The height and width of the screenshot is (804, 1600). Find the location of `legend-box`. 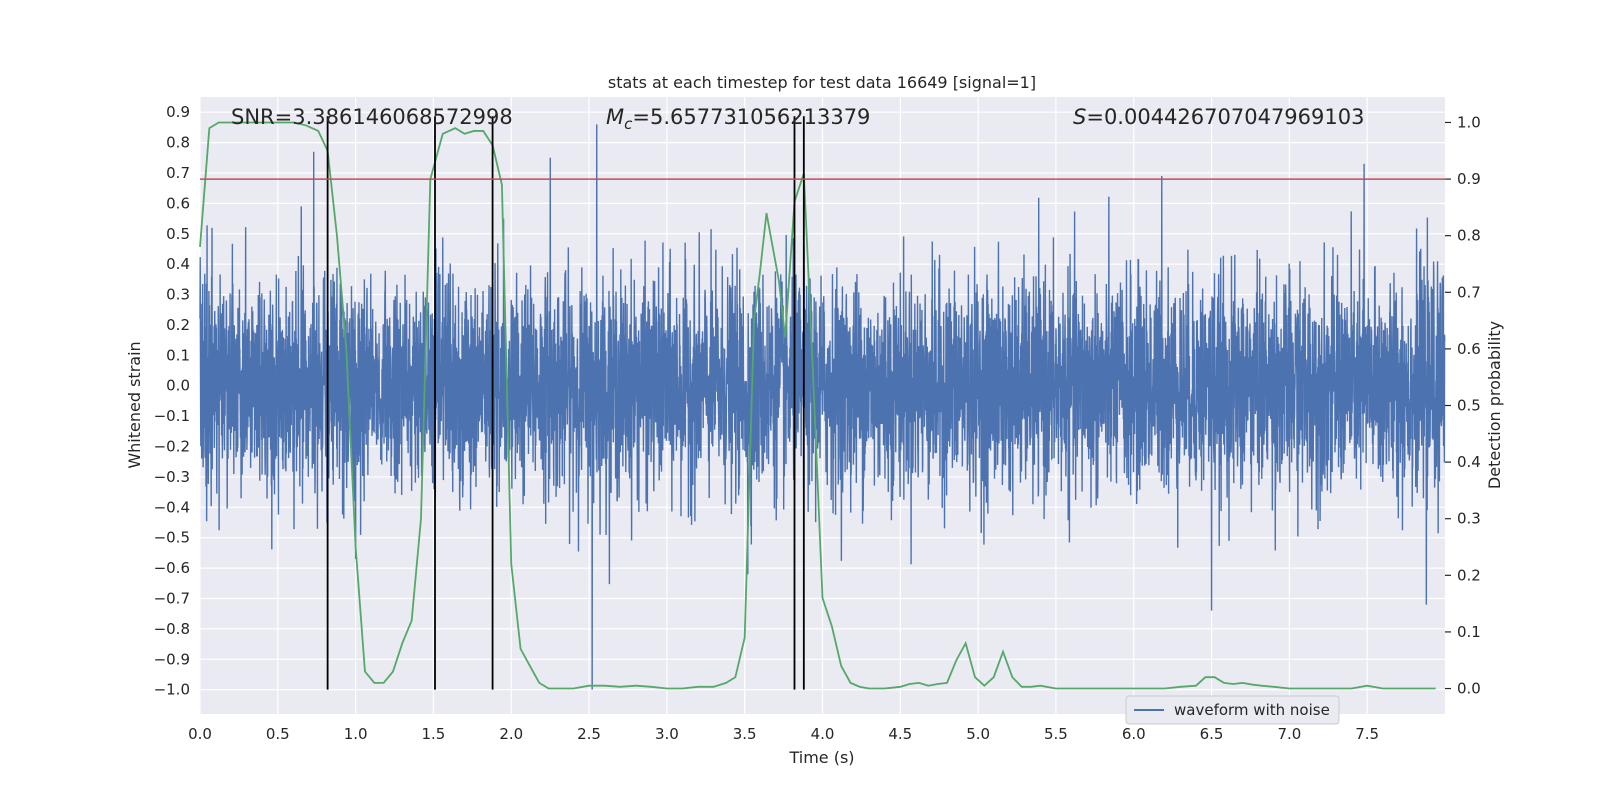

legend-box is located at coordinates (1232, 710).